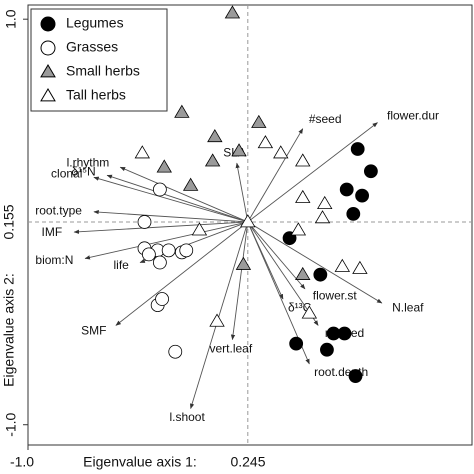  What do you see at coordinates (408, 307) in the screenshot?
I see `vector-label: N.leaf` at bounding box center [408, 307].